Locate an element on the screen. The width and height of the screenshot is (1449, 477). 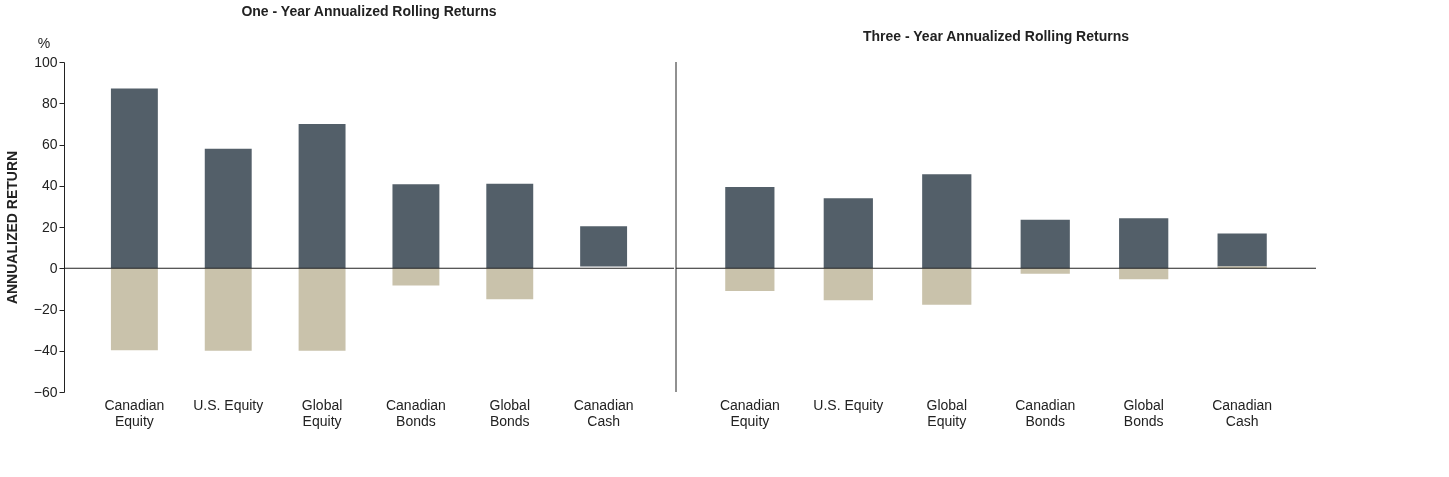
y-tick-label: 60 is located at coordinates (49, 144).